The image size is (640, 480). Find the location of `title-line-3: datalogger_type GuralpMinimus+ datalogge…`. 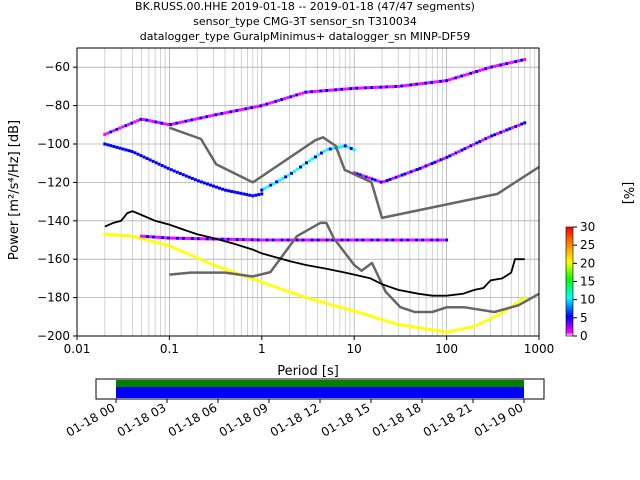

title-line-3: datalogger_type GuralpMinimus+ datalogge… is located at coordinates (305, 36).